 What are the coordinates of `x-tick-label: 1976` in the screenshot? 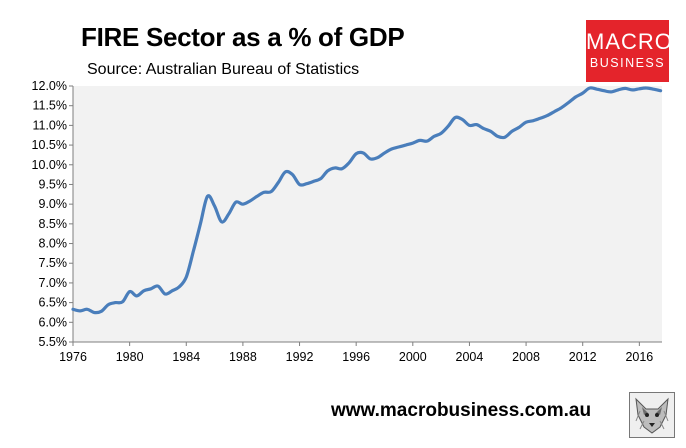 It's located at (73, 357).